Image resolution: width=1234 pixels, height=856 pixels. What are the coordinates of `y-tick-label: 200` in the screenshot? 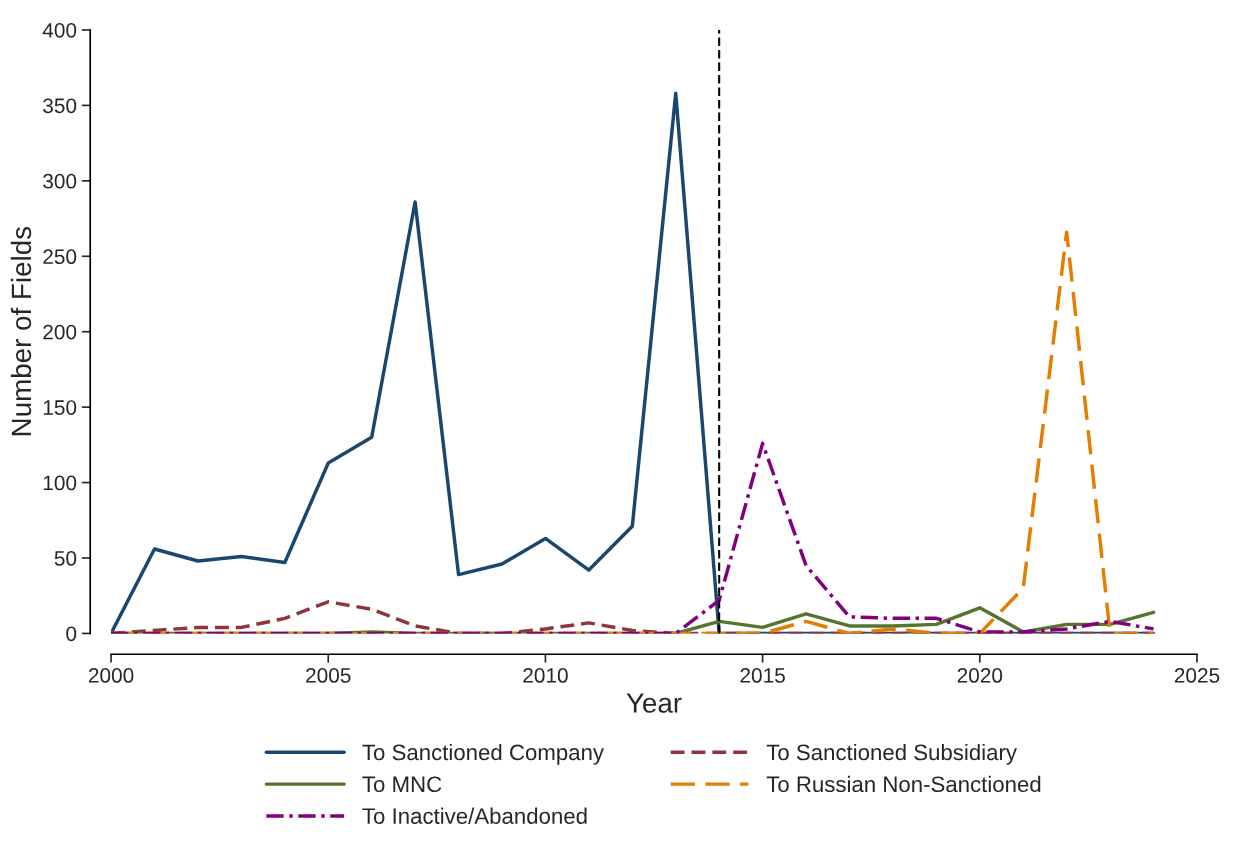 It's located at (60, 332).